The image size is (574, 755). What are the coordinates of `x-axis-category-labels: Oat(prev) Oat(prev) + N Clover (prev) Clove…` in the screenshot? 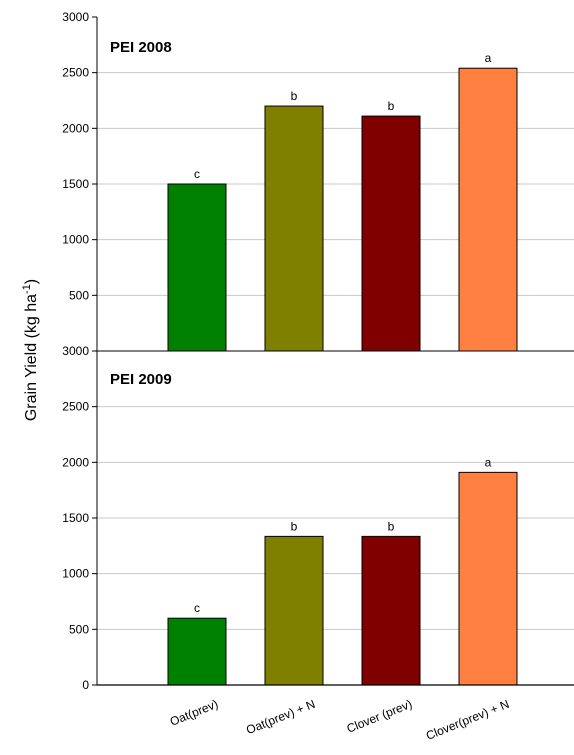 It's located at (339, 720).